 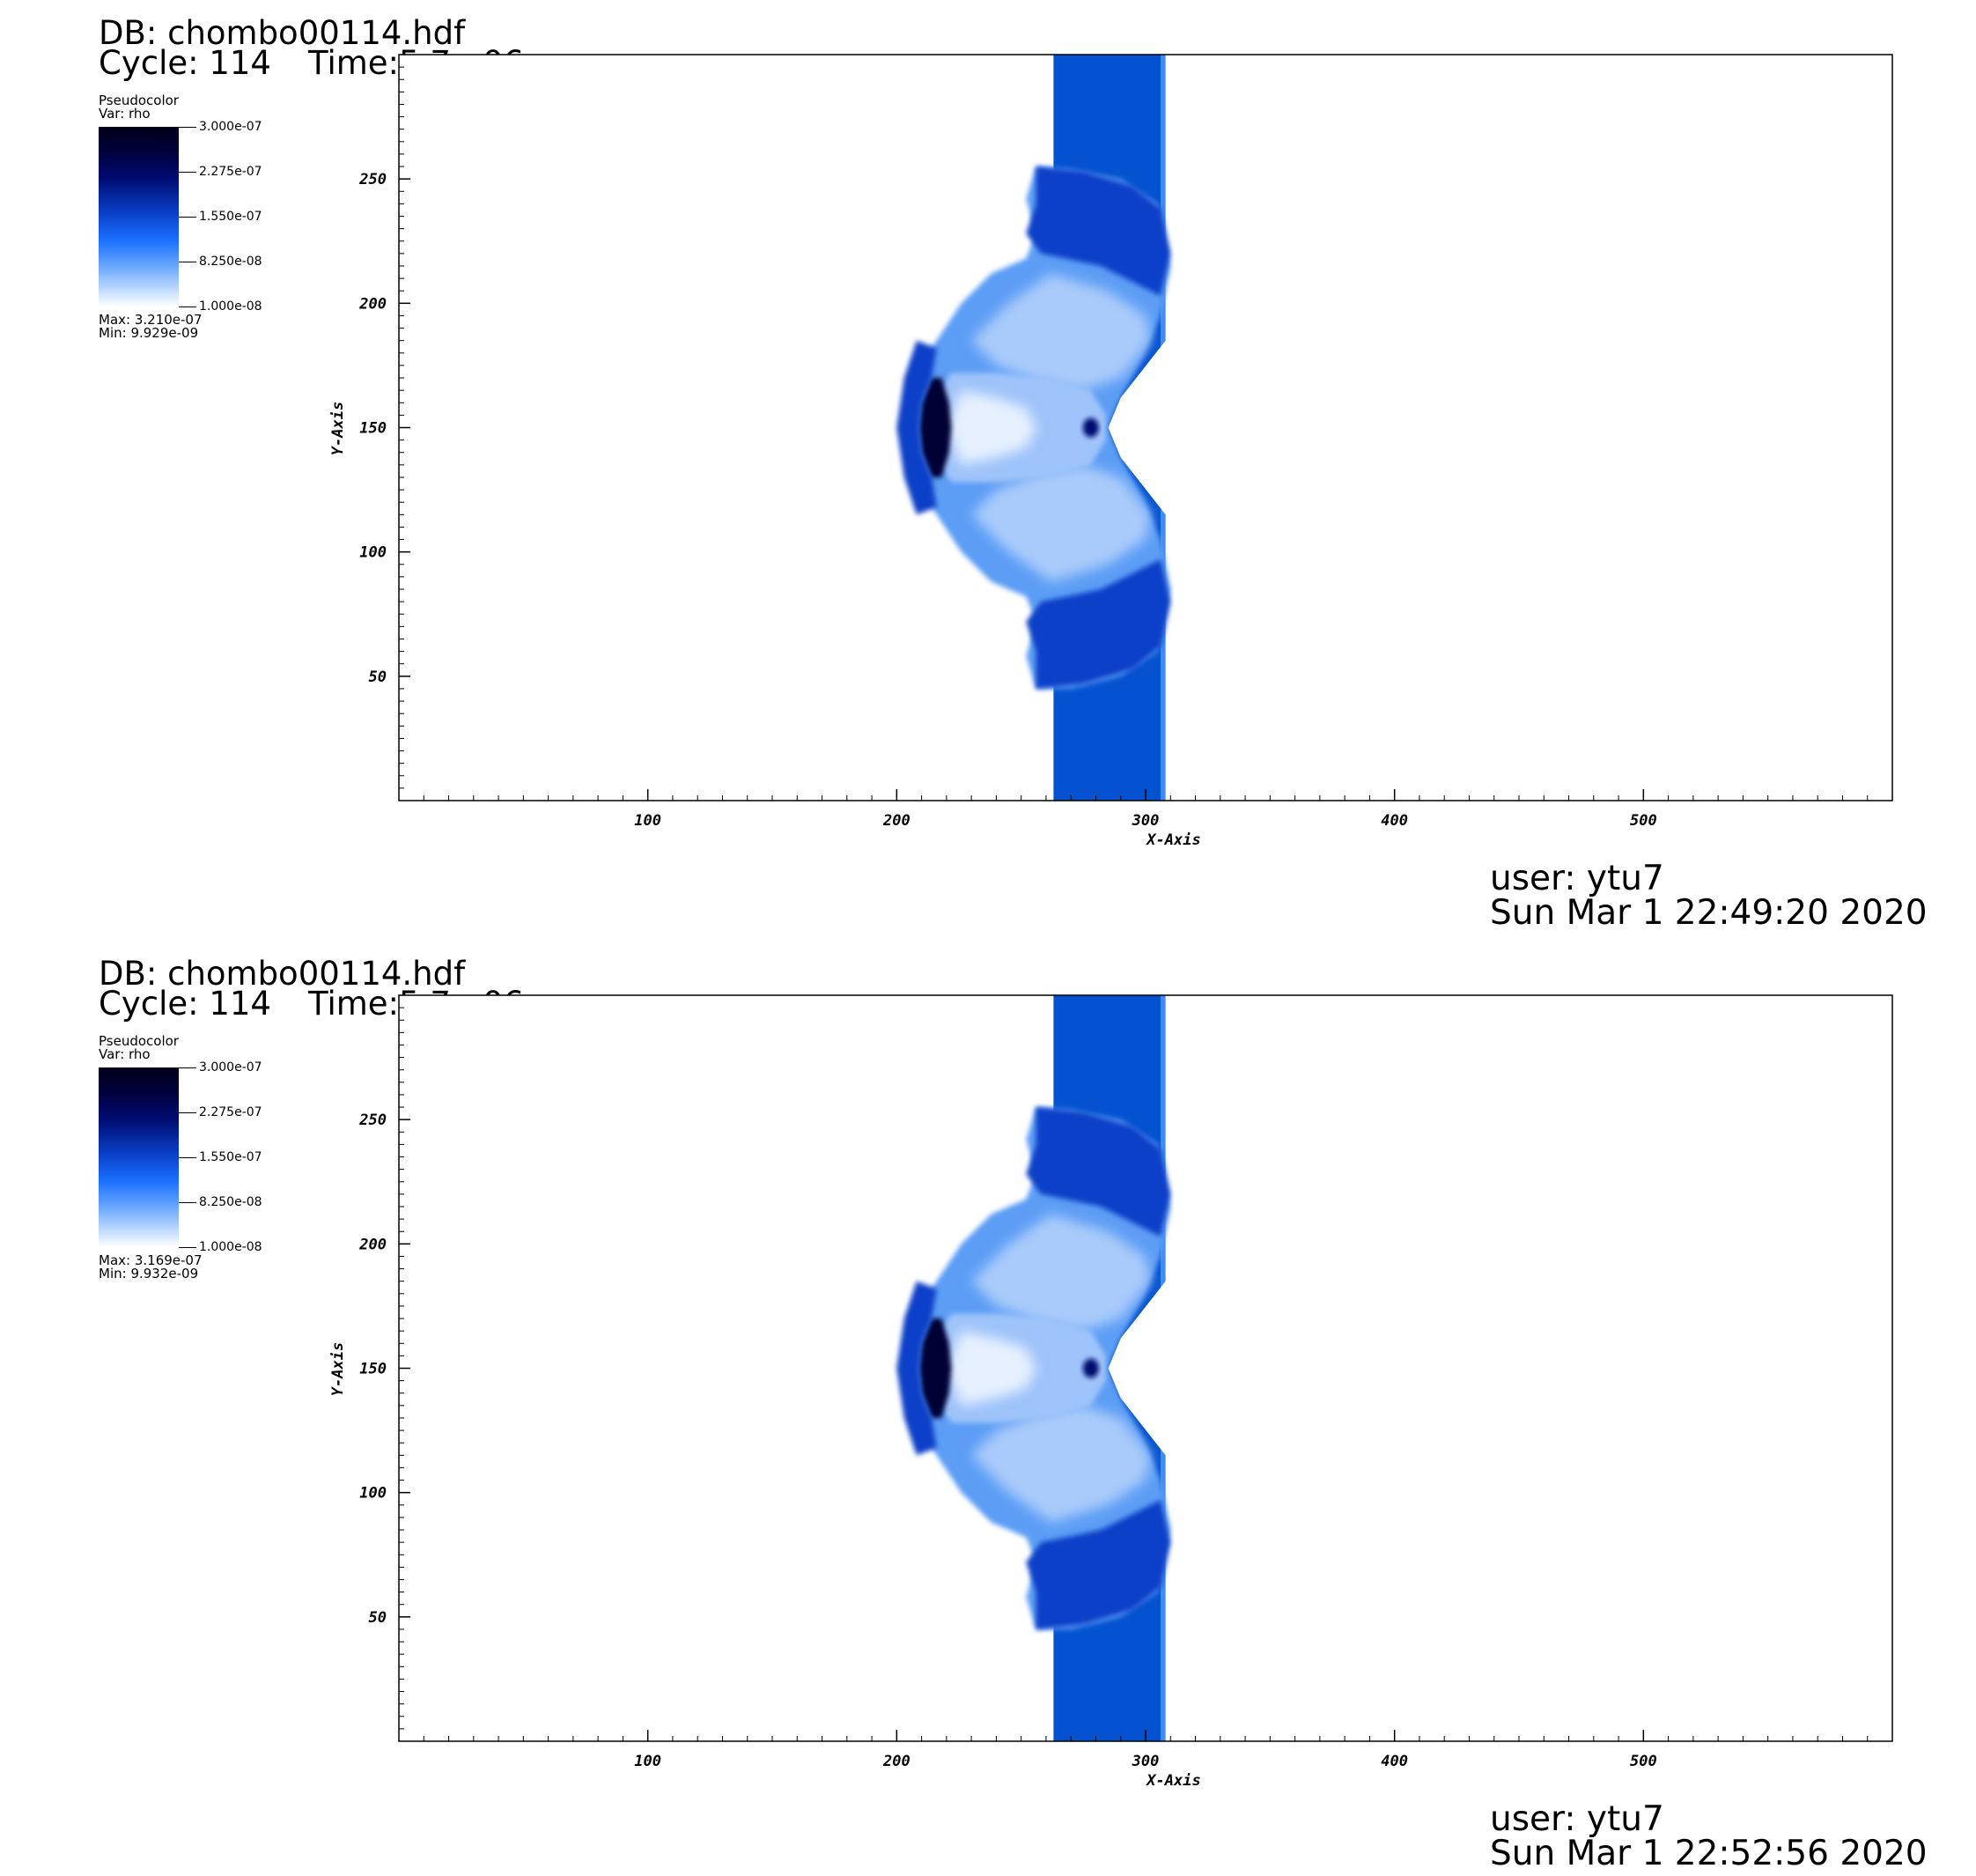 I want to click on legend-max: Max: 3.169e-07, so click(x=151, y=1260).